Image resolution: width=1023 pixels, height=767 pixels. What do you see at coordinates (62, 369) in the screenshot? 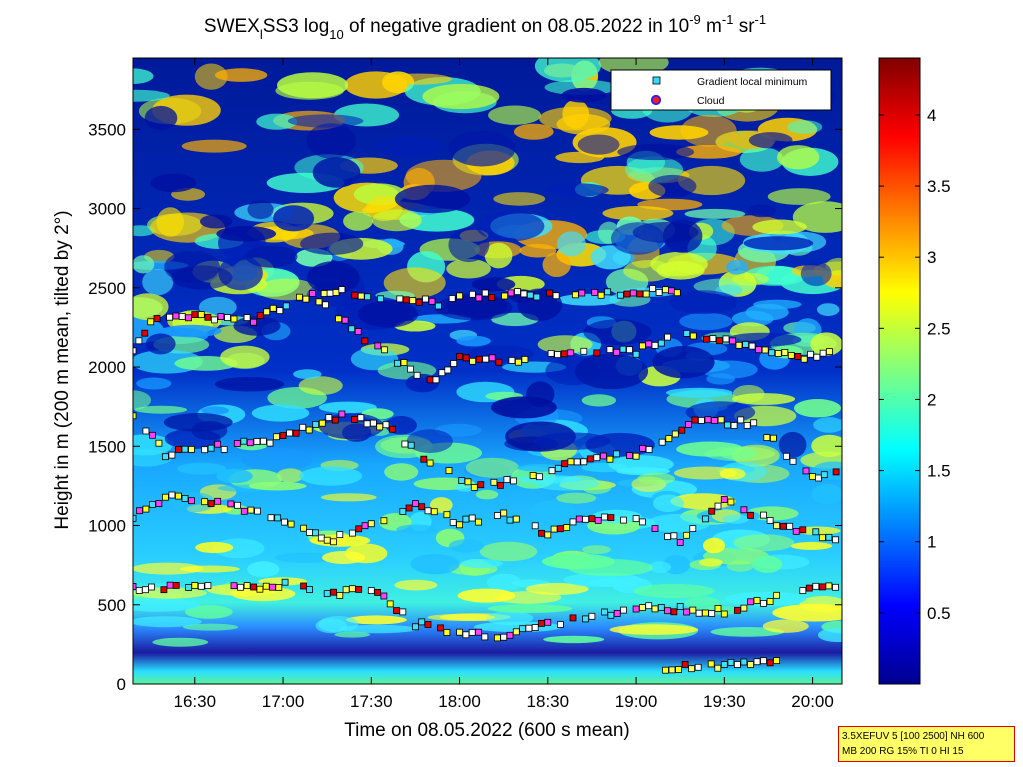
I see `y-axis-label: Height in m (200 m mean, tilted by 2°)` at bounding box center [62, 369].